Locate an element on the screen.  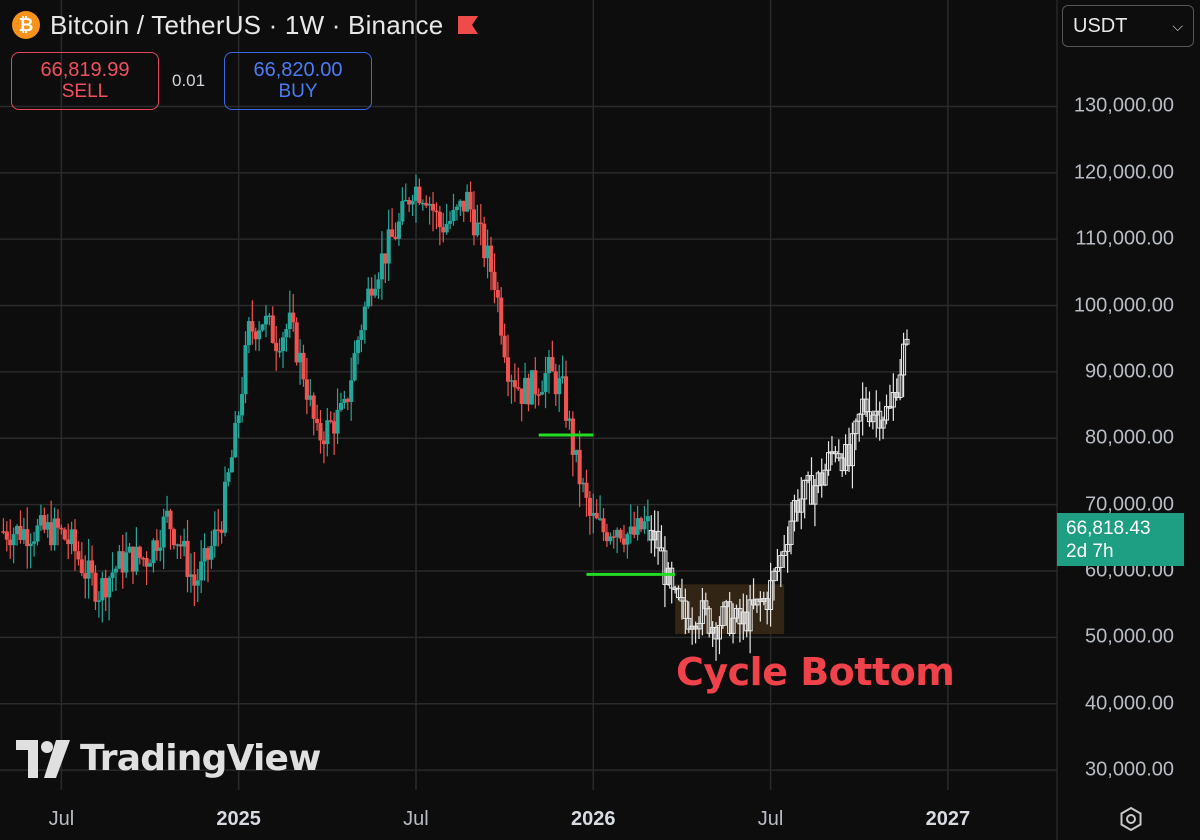
buy-label: BUY is located at coordinates (298, 91).